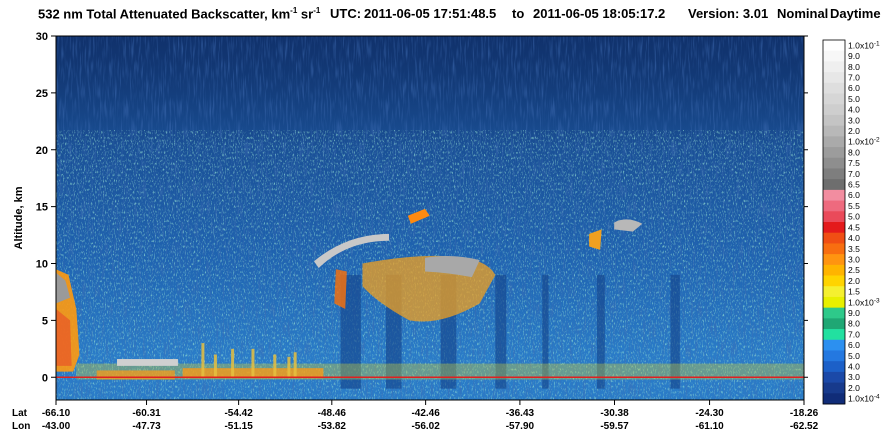 The height and width of the screenshot is (432, 890). I want to click on cirrus-arc, so click(351, 251).